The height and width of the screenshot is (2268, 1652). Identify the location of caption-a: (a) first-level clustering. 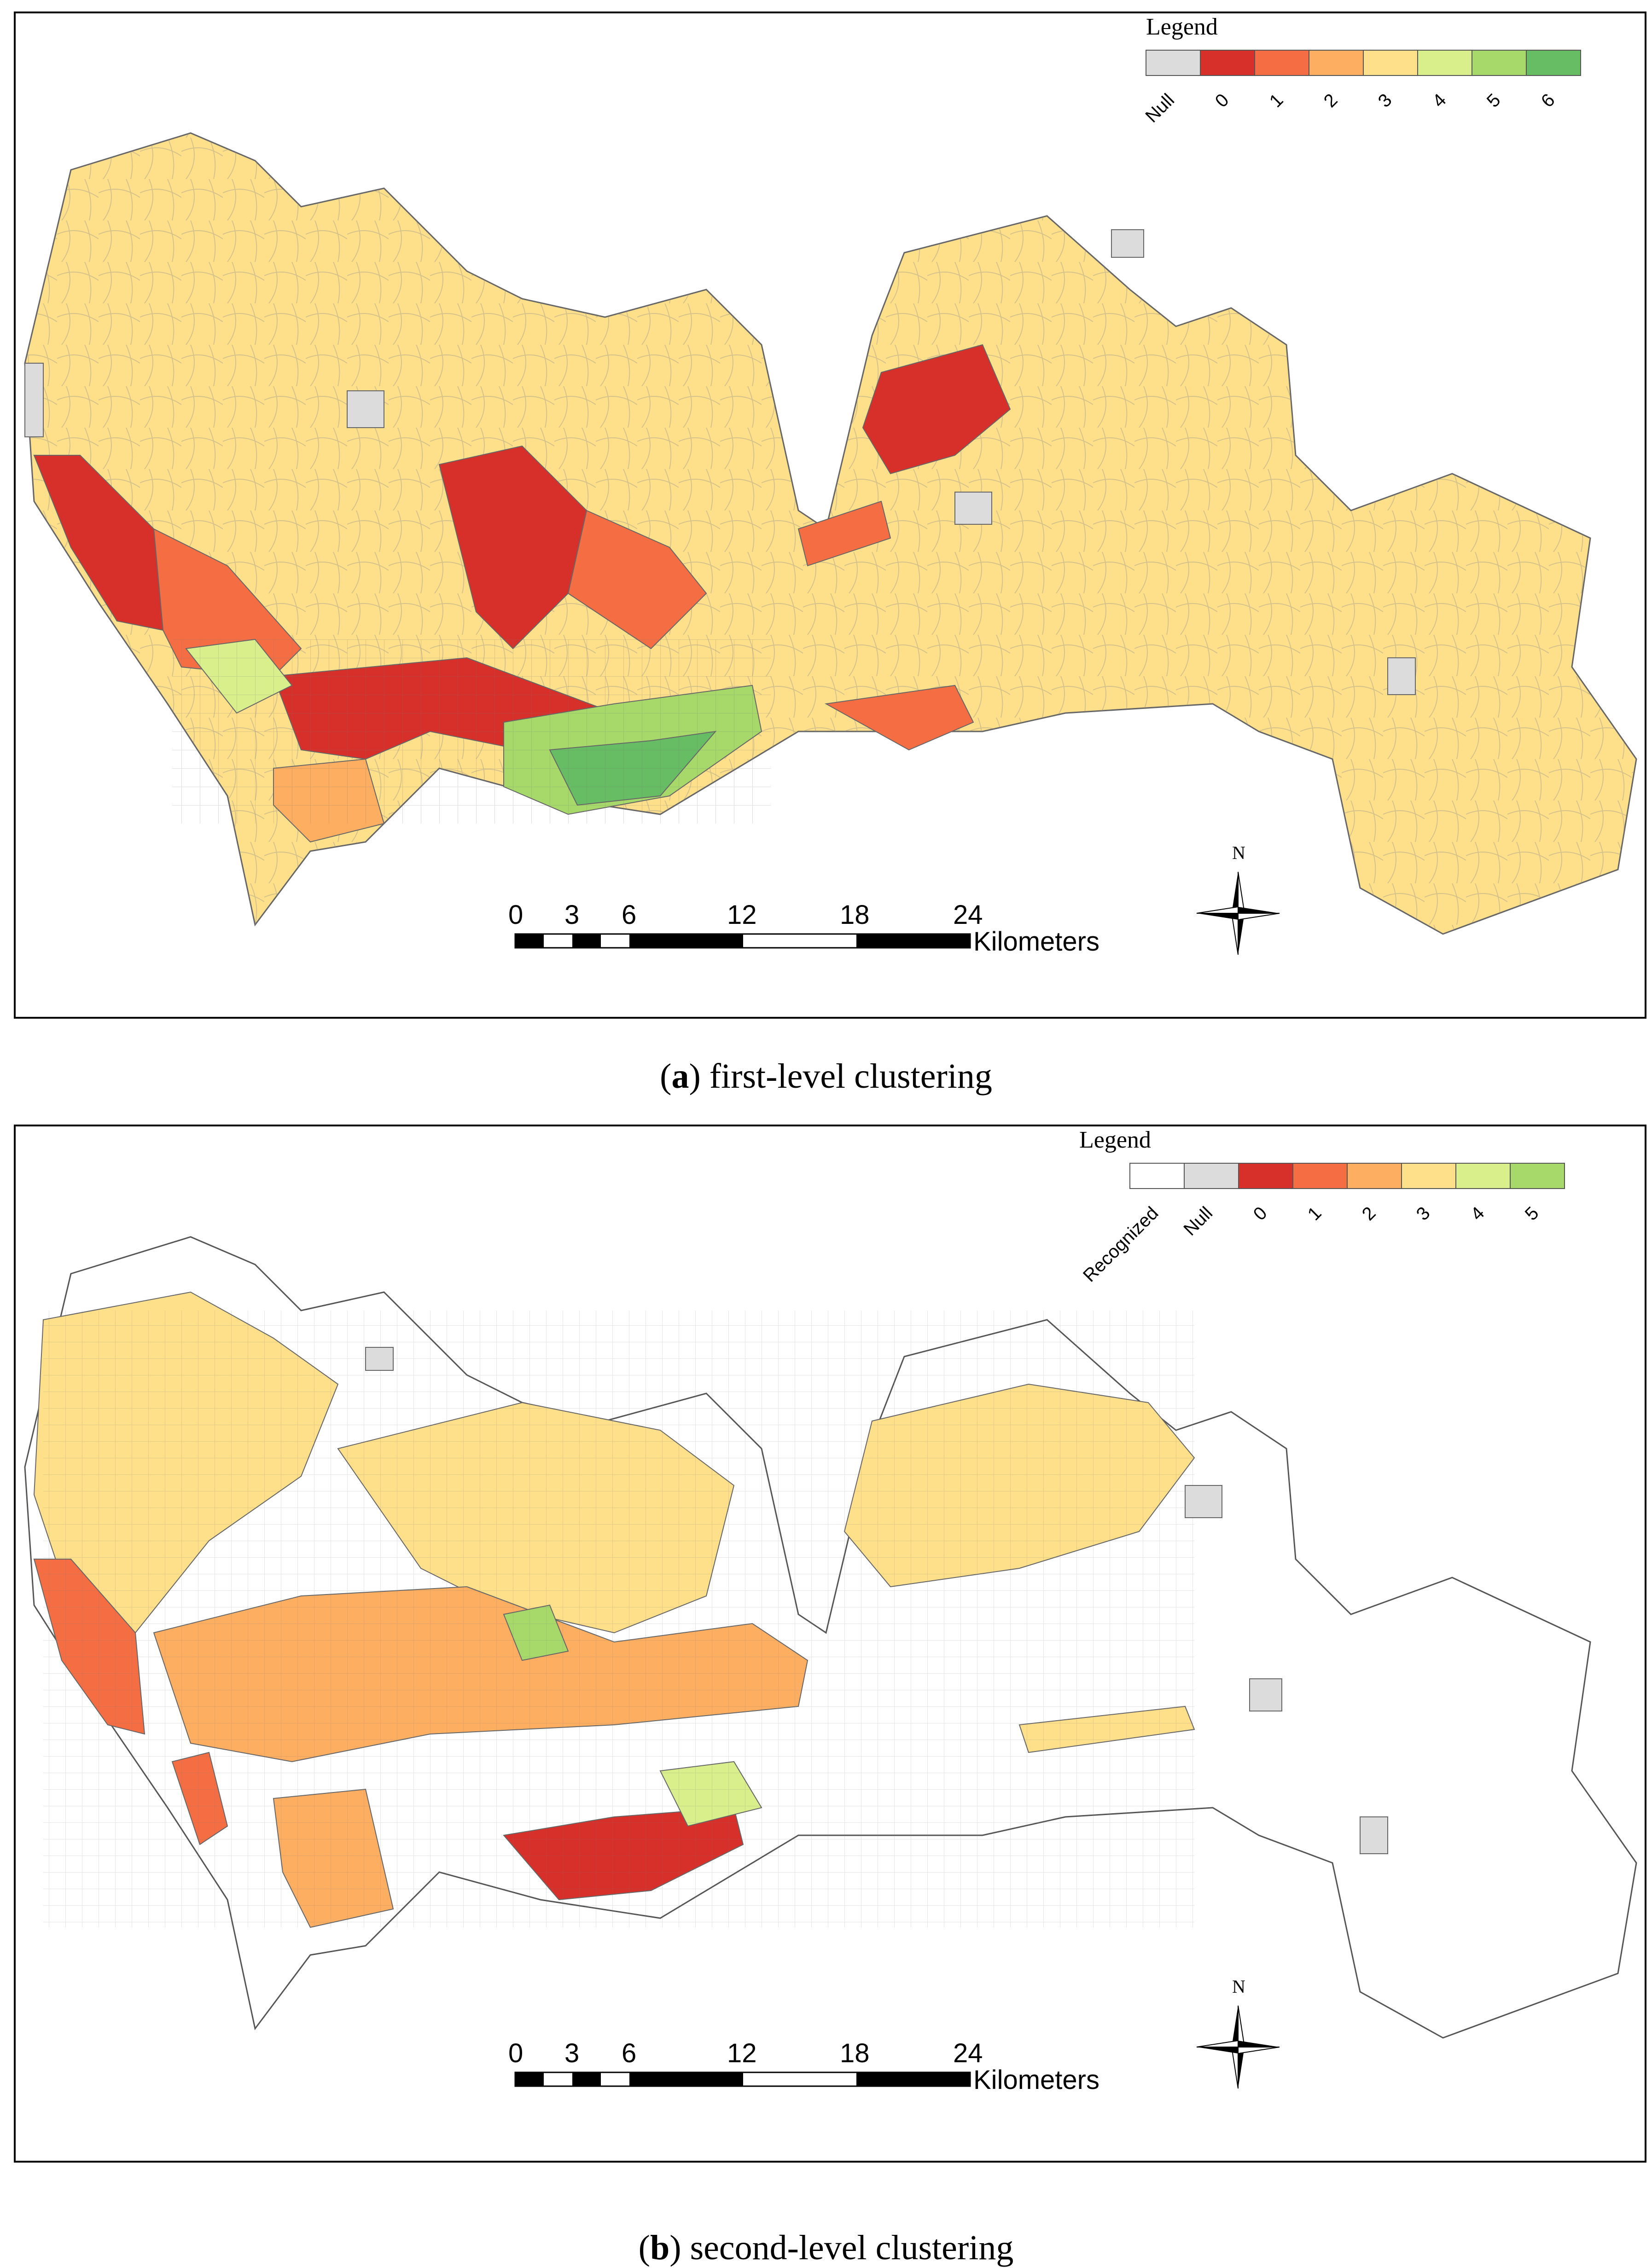
(826, 1076).